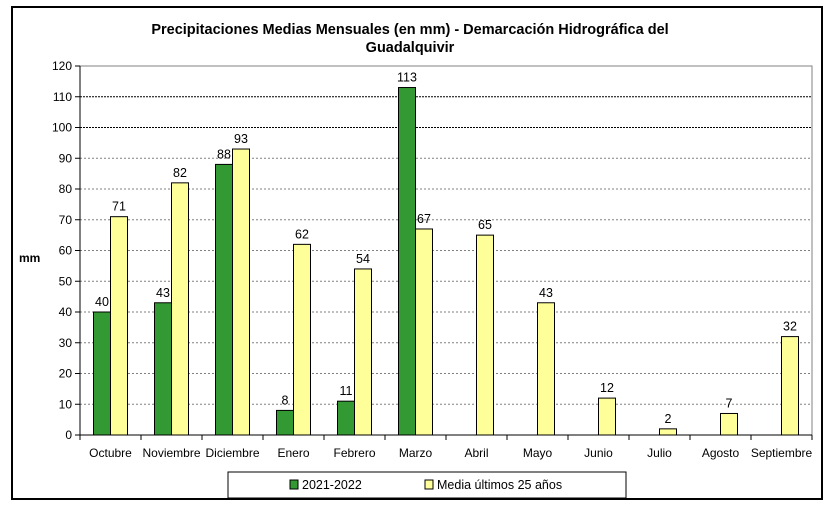 The width and height of the screenshot is (833, 511). Describe the element at coordinates (119, 207) in the screenshot. I see `data-label: 71` at that location.